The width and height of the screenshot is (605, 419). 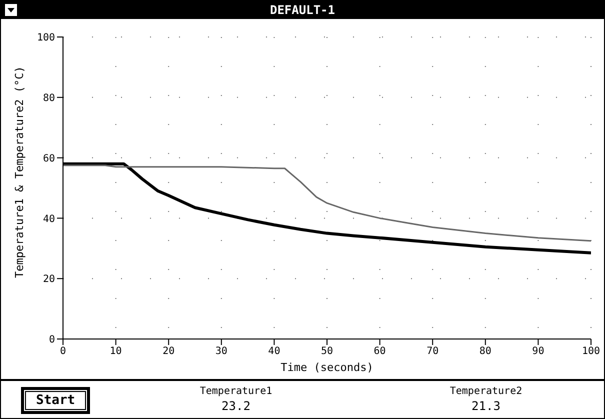 What do you see at coordinates (538, 352) in the screenshot?
I see `x-tick-label: 90` at bounding box center [538, 352].